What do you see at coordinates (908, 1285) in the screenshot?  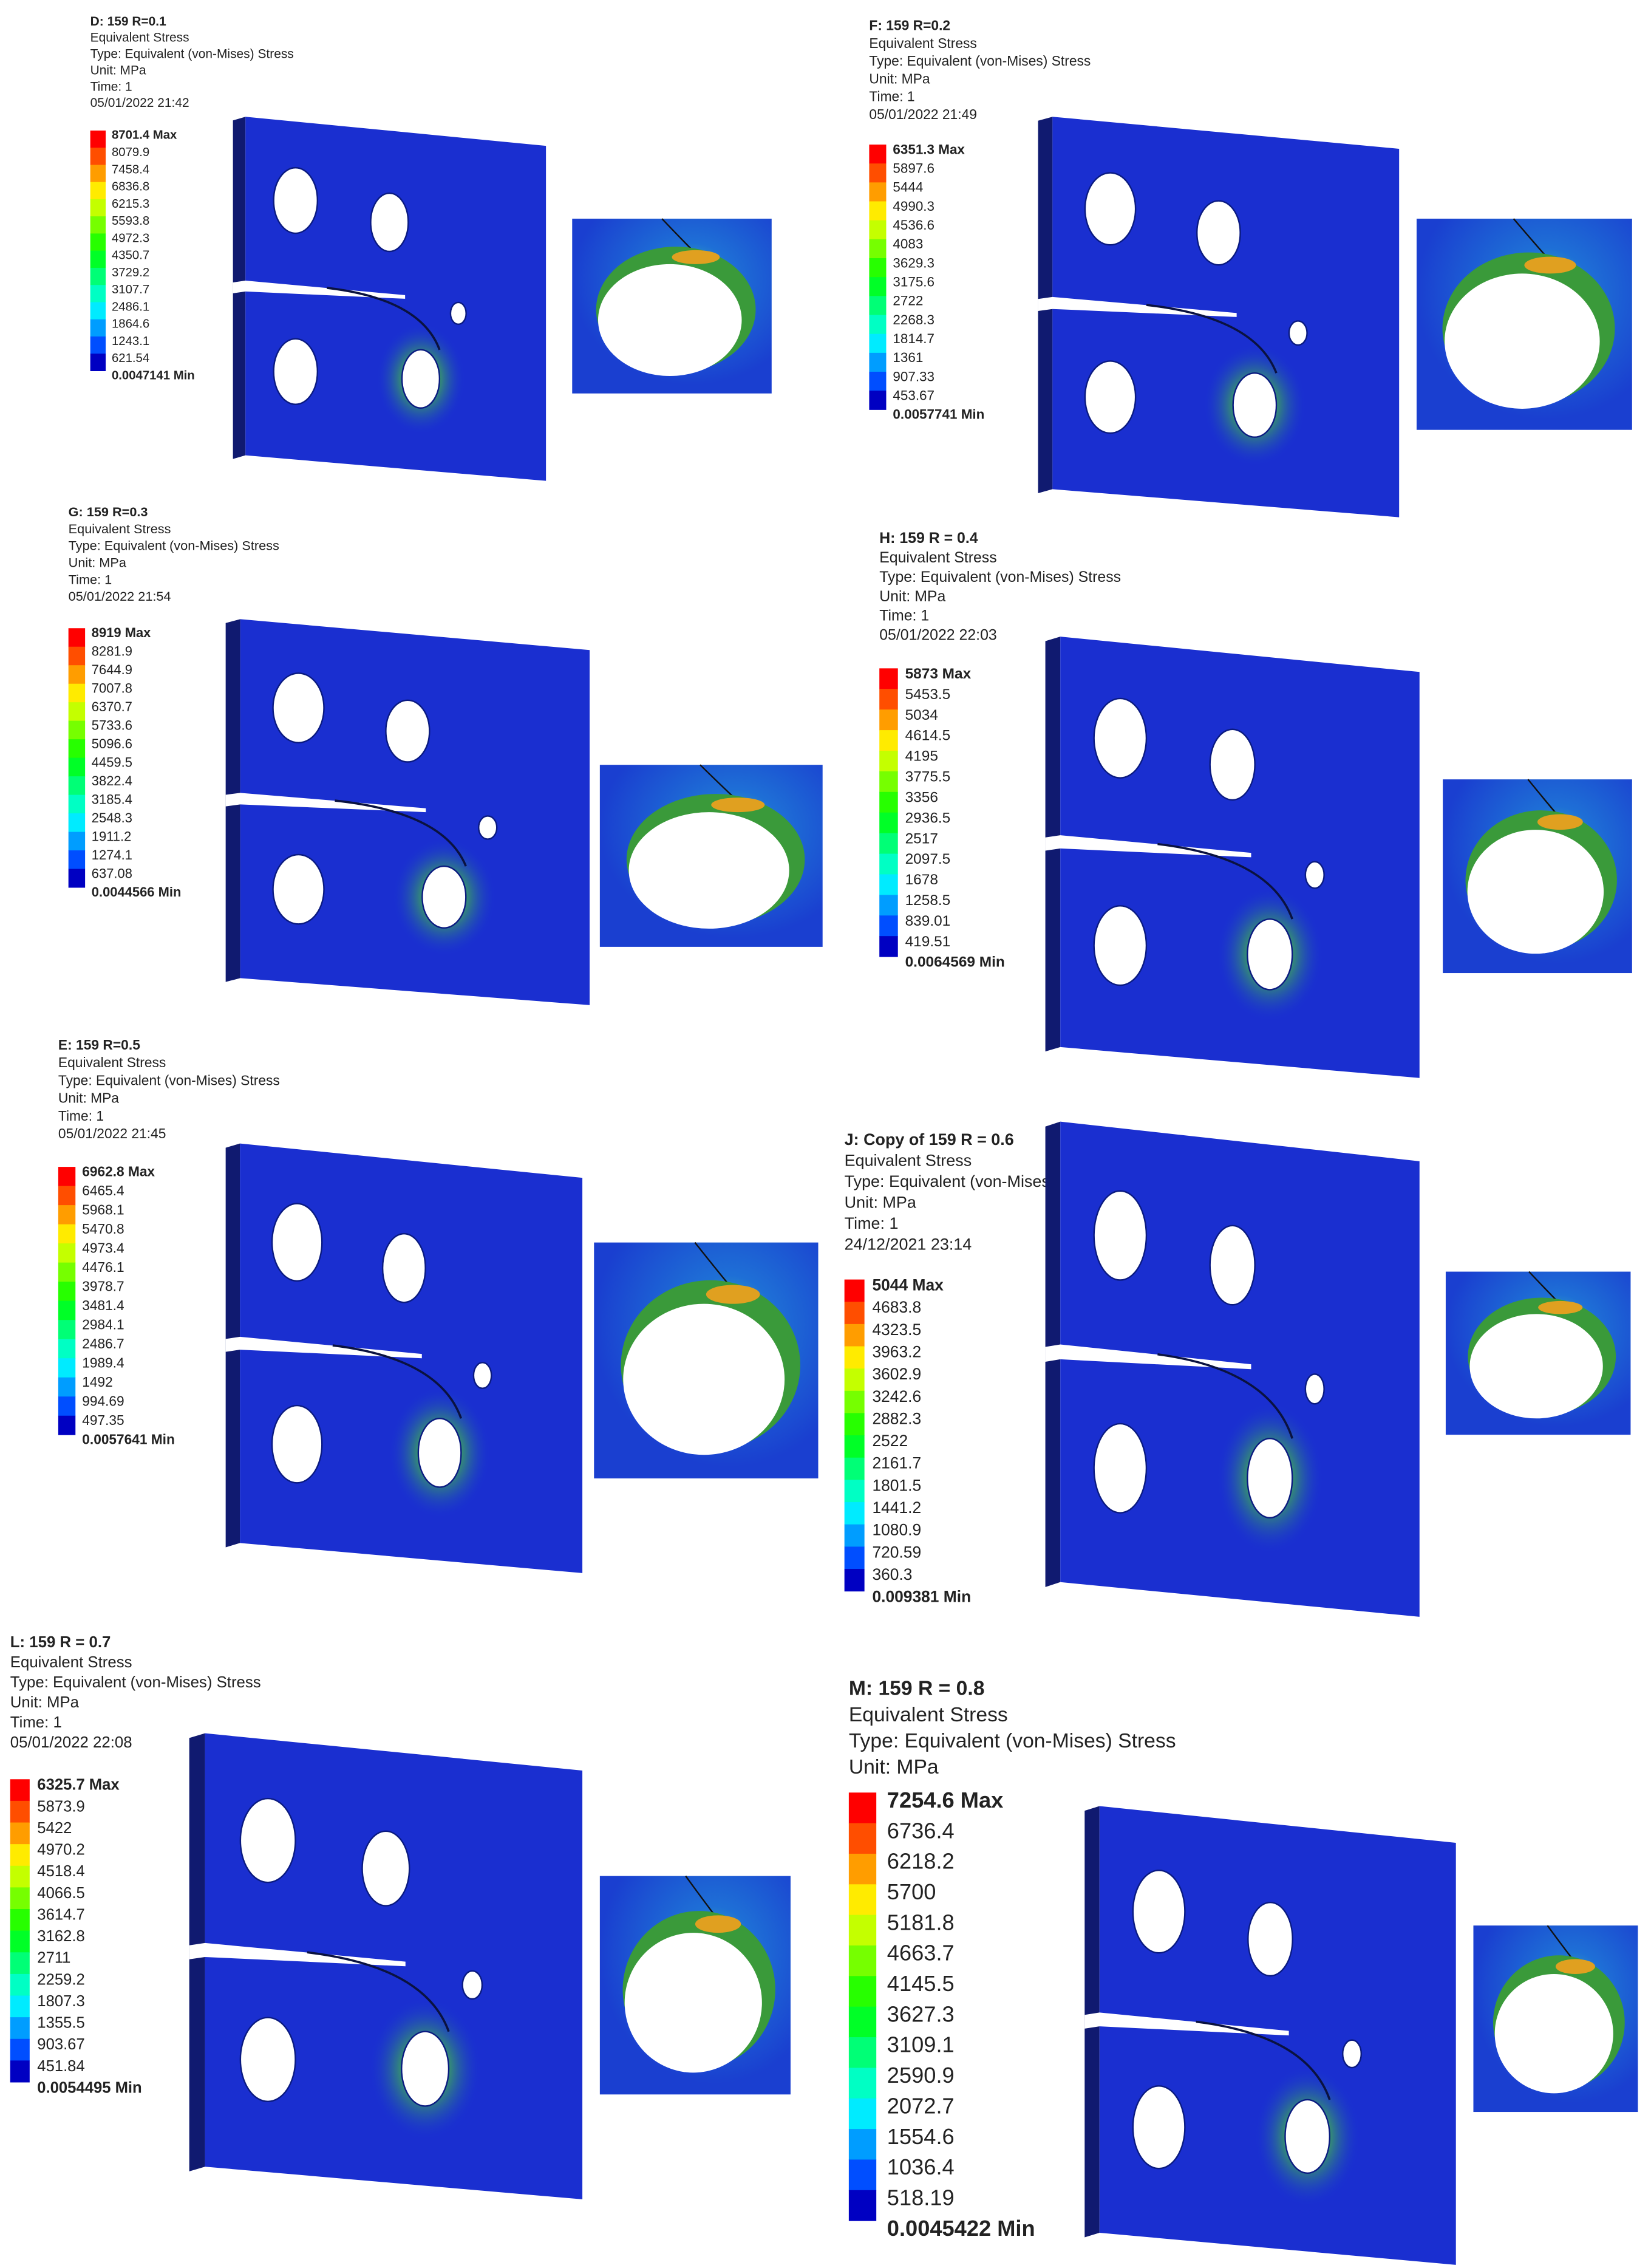 I see `legend-label: 5044 Max` at bounding box center [908, 1285].